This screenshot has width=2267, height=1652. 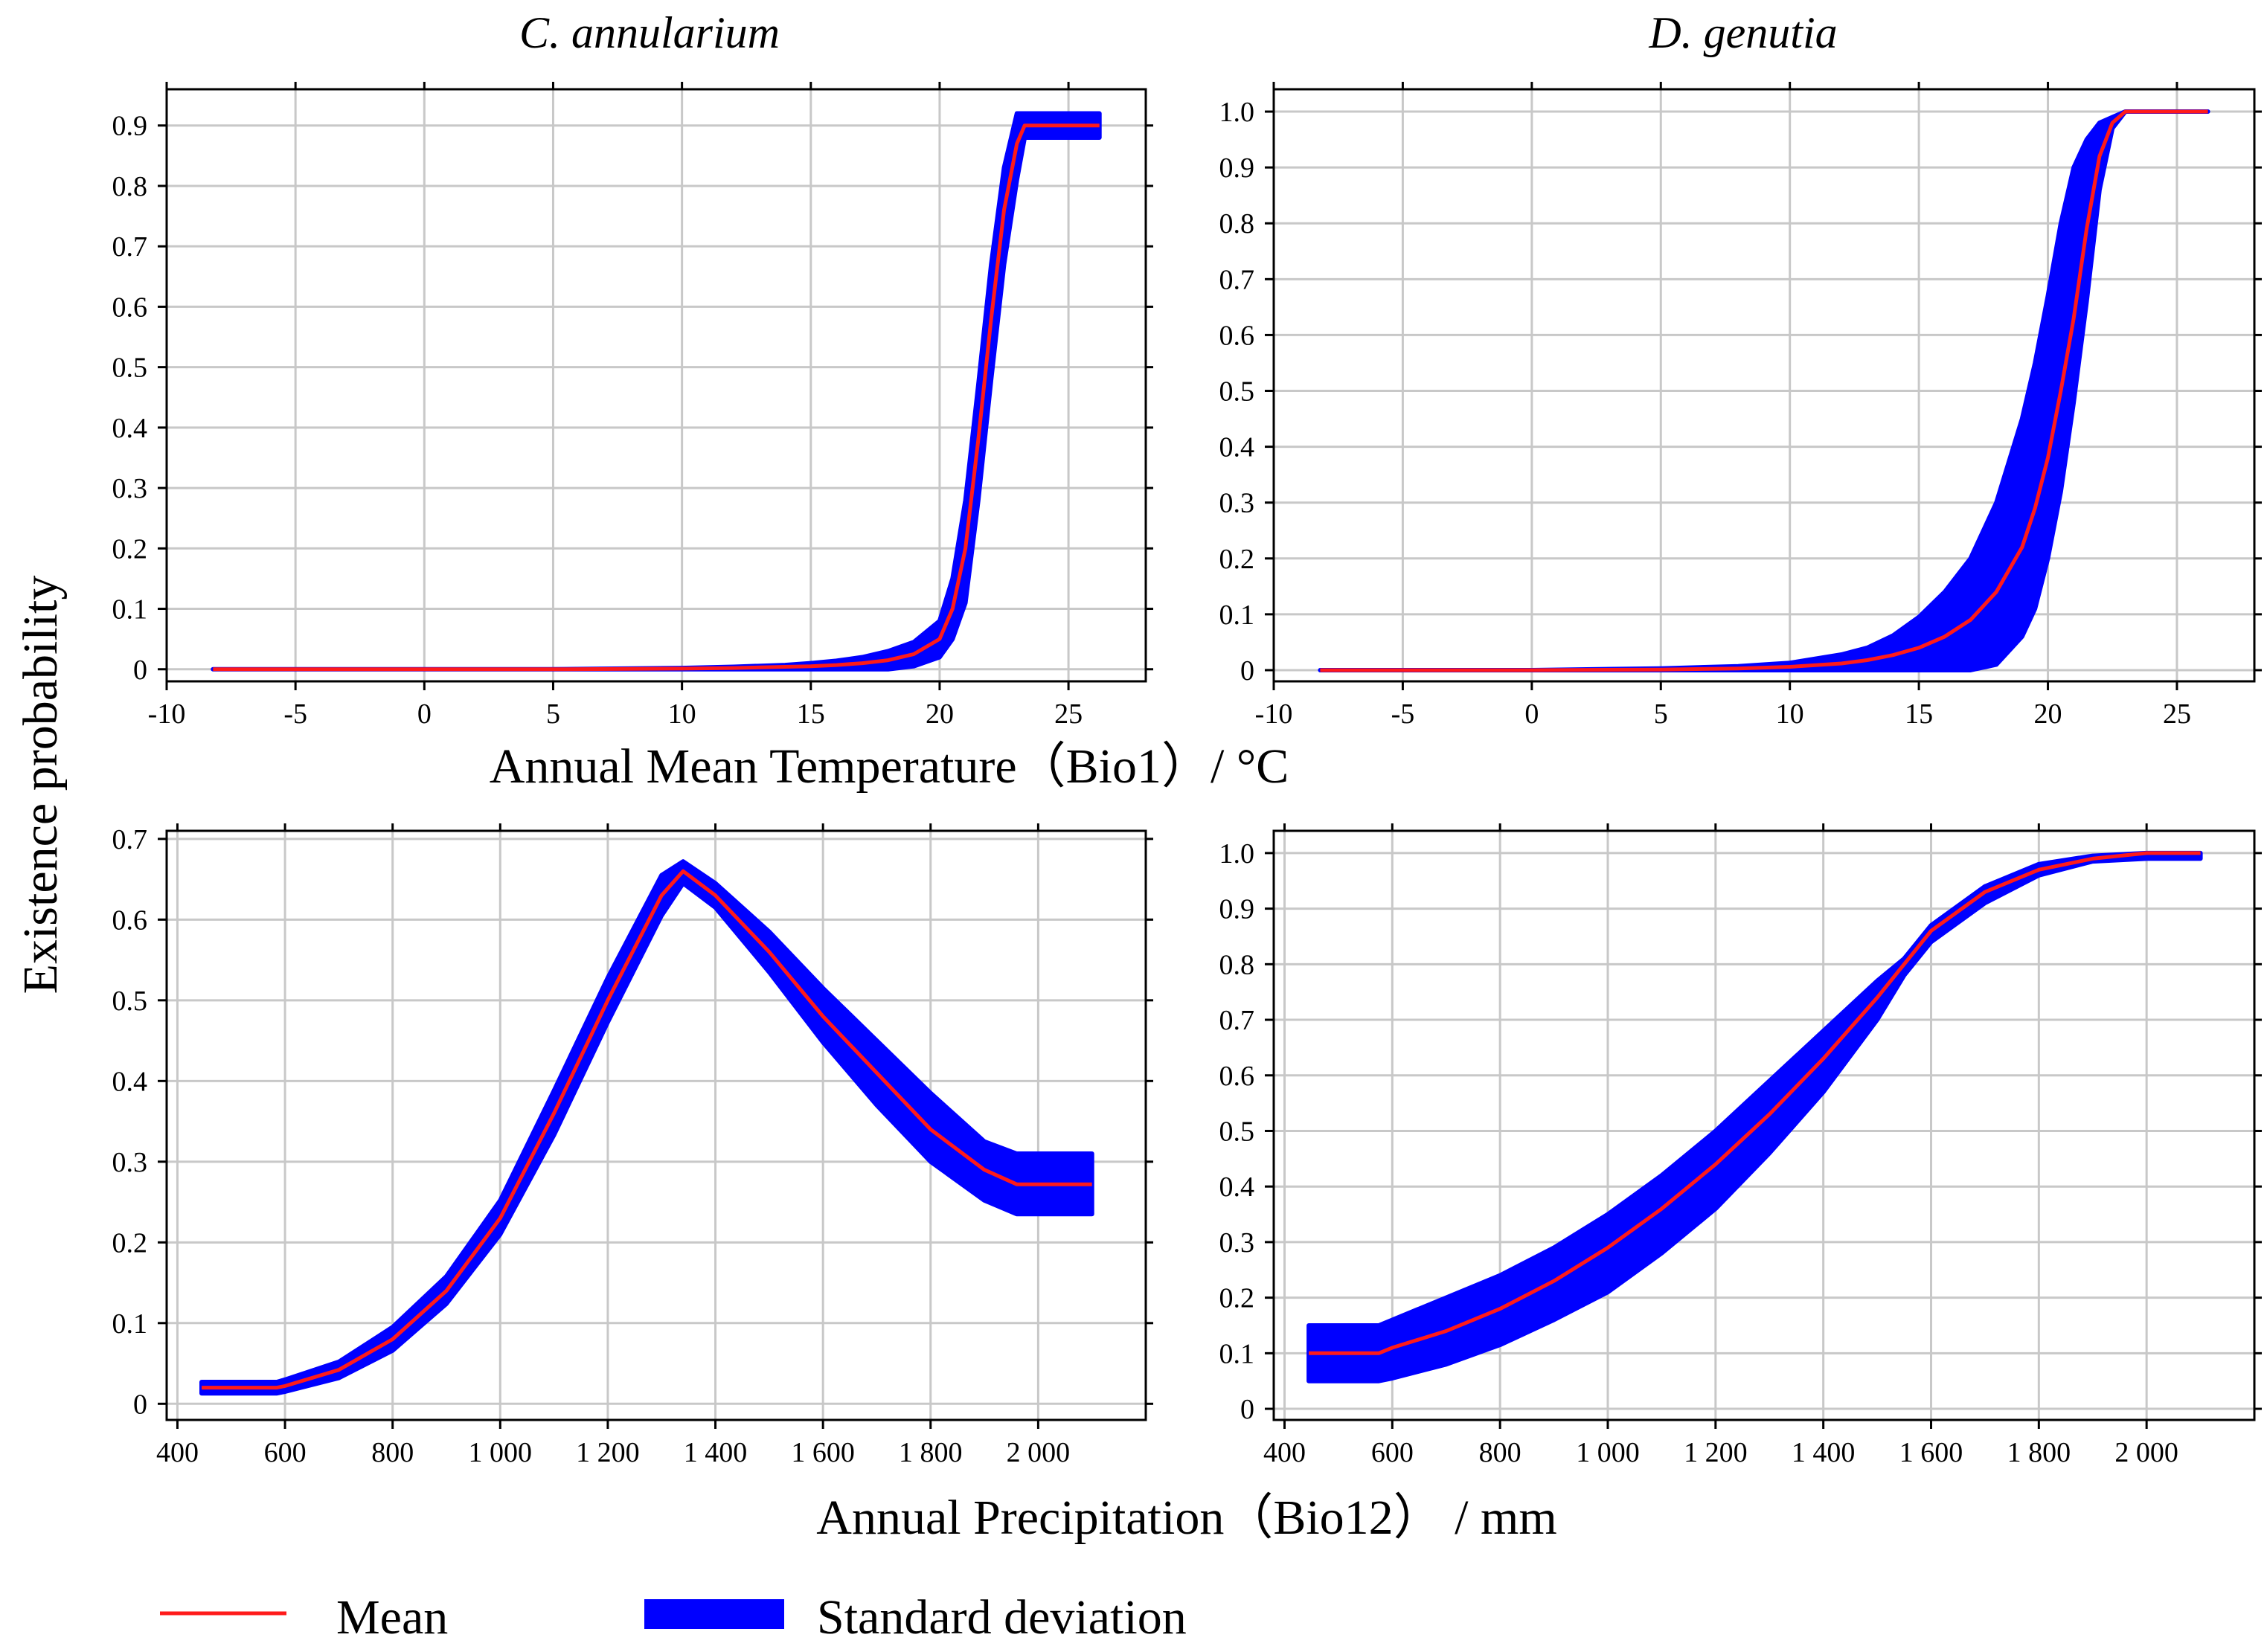 I want to click on temperature-x-axis-label: Annual Mean Temperature（Bio1）/ °C, so click(x=889, y=766).